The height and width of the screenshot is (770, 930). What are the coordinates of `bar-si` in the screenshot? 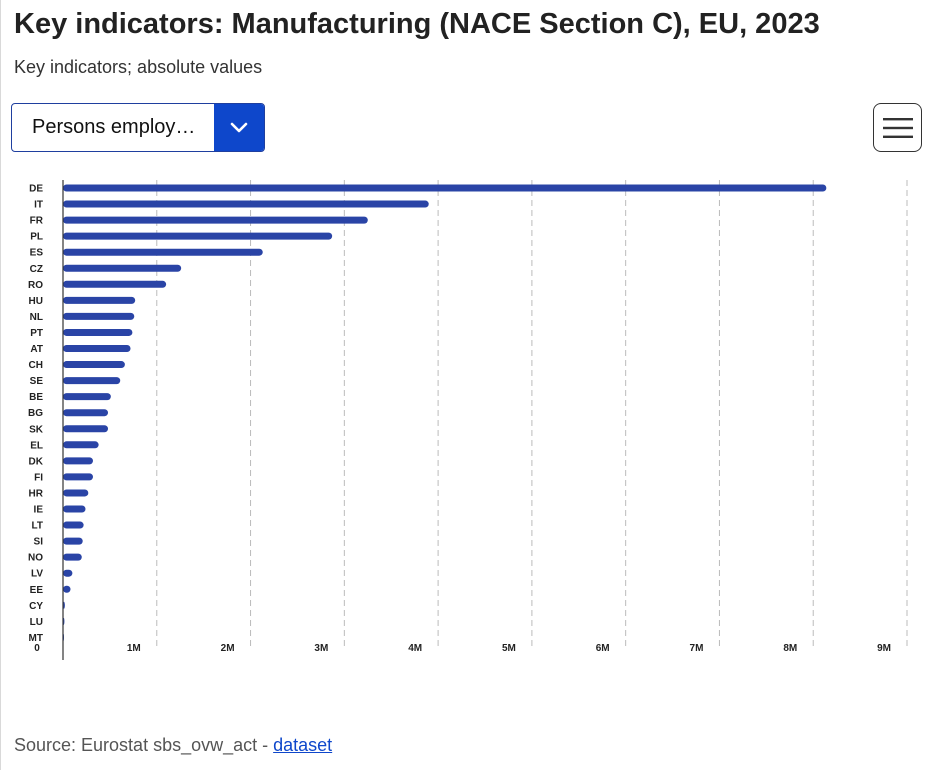 It's located at (73, 541).